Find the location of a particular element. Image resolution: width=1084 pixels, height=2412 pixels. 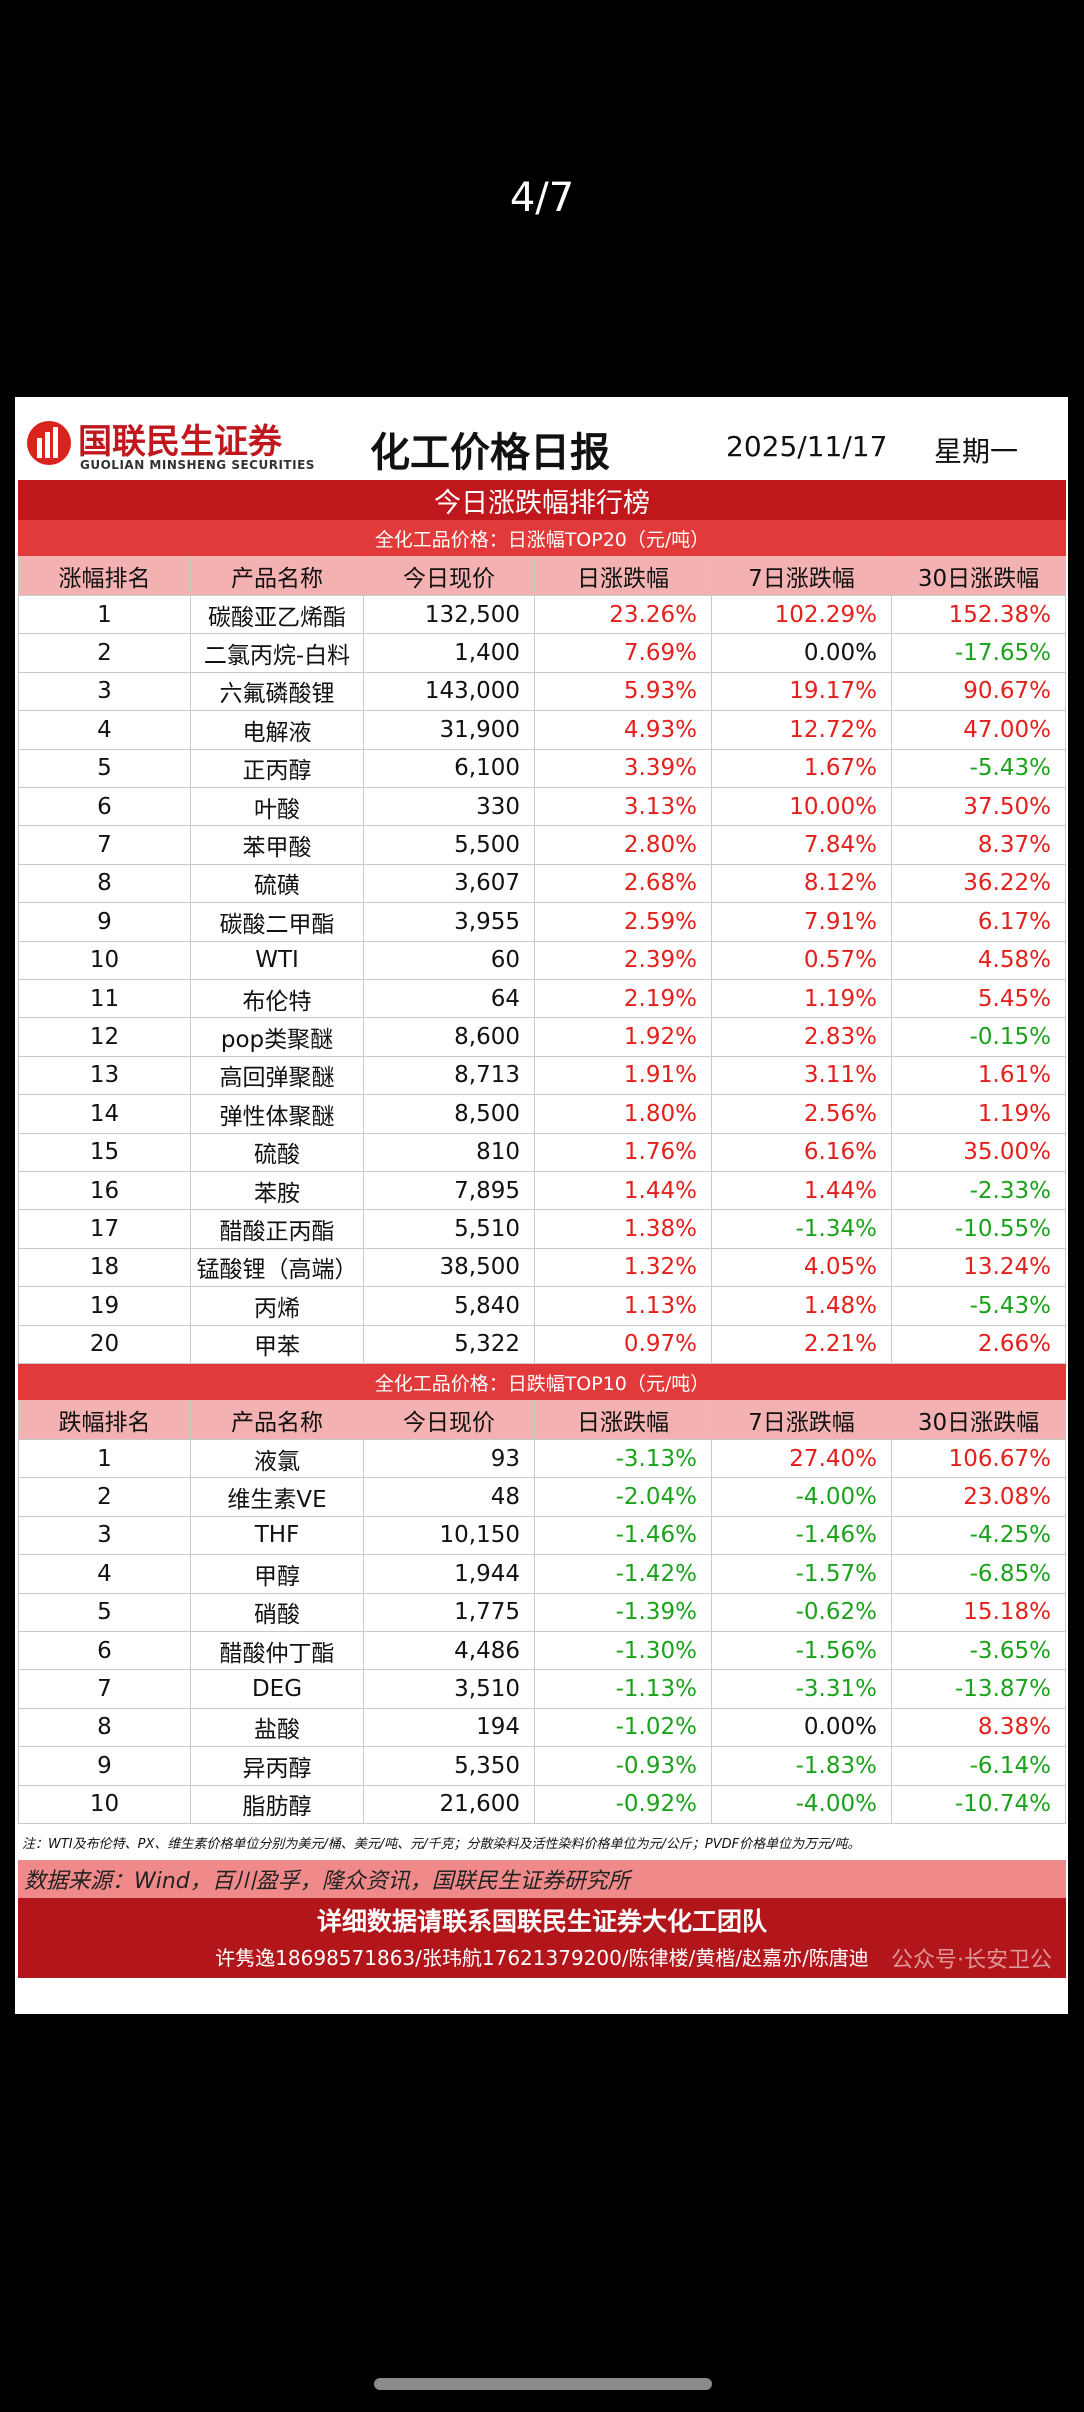

table-cell: 2.59% is located at coordinates (623, 922).